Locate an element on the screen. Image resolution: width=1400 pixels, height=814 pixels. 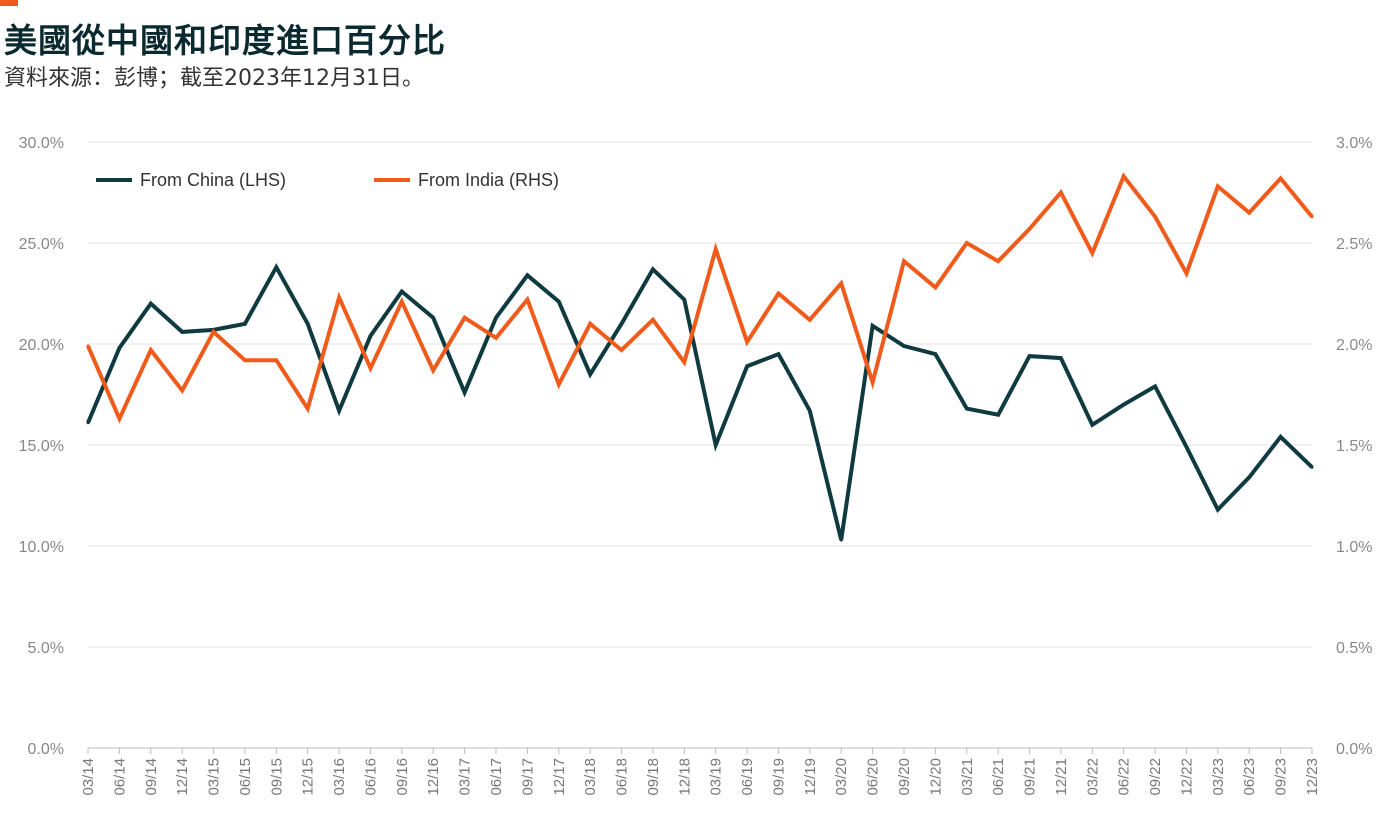
y-right-tick-label: 1.0% is located at coordinates (1354, 547).